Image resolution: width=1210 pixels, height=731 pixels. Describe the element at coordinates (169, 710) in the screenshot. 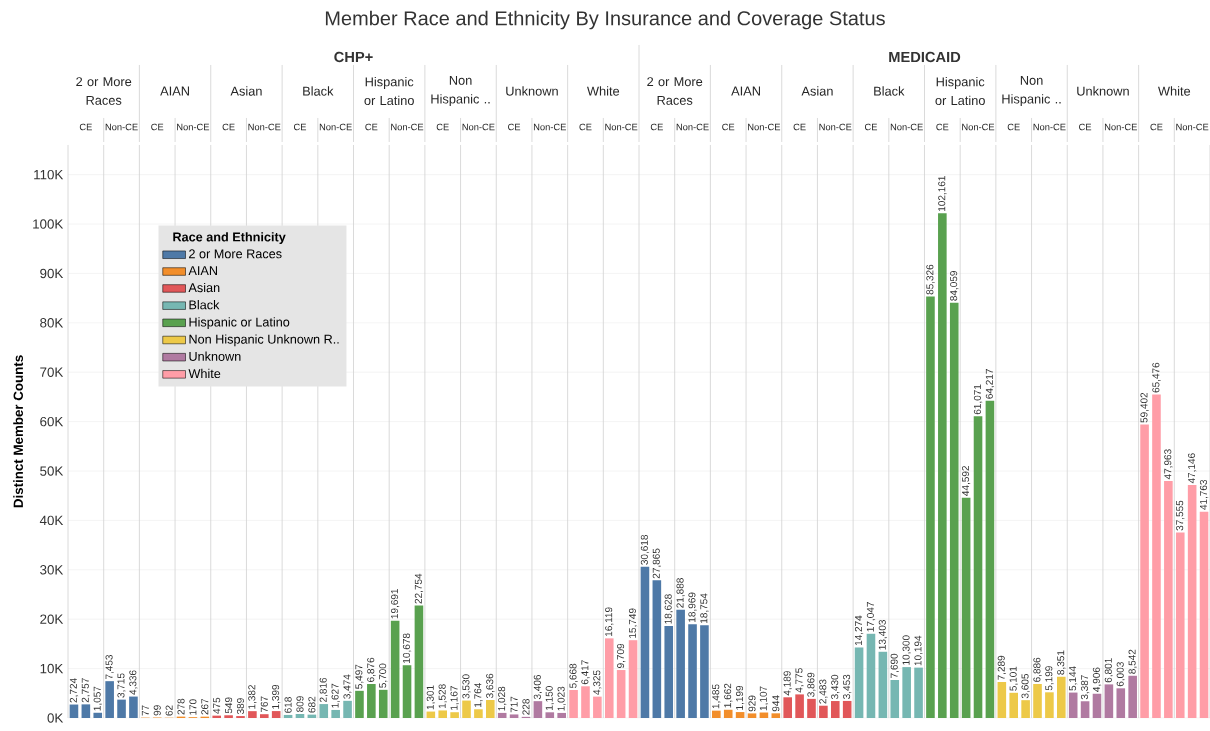

I see `data-label: 62` at that location.